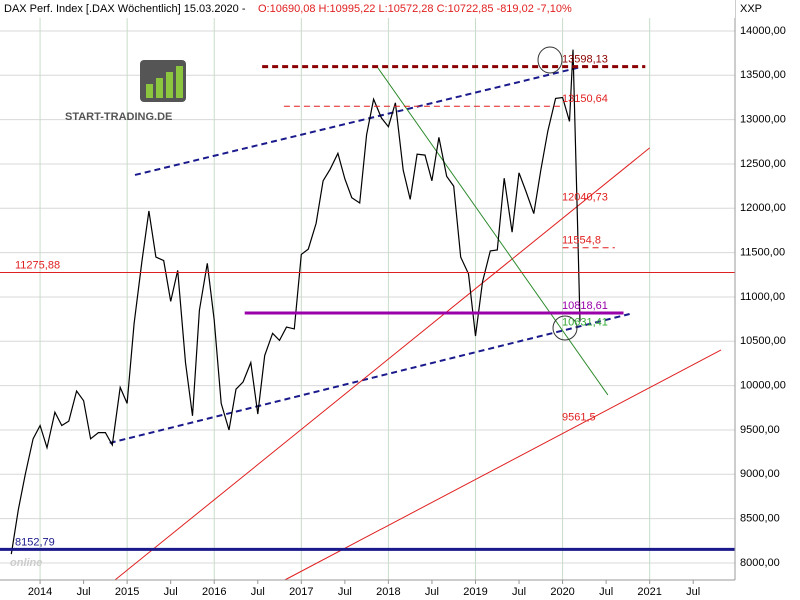 This screenshot has width=800, height=600. I want to click on x-tick-label: 2016, so click(214, 592).